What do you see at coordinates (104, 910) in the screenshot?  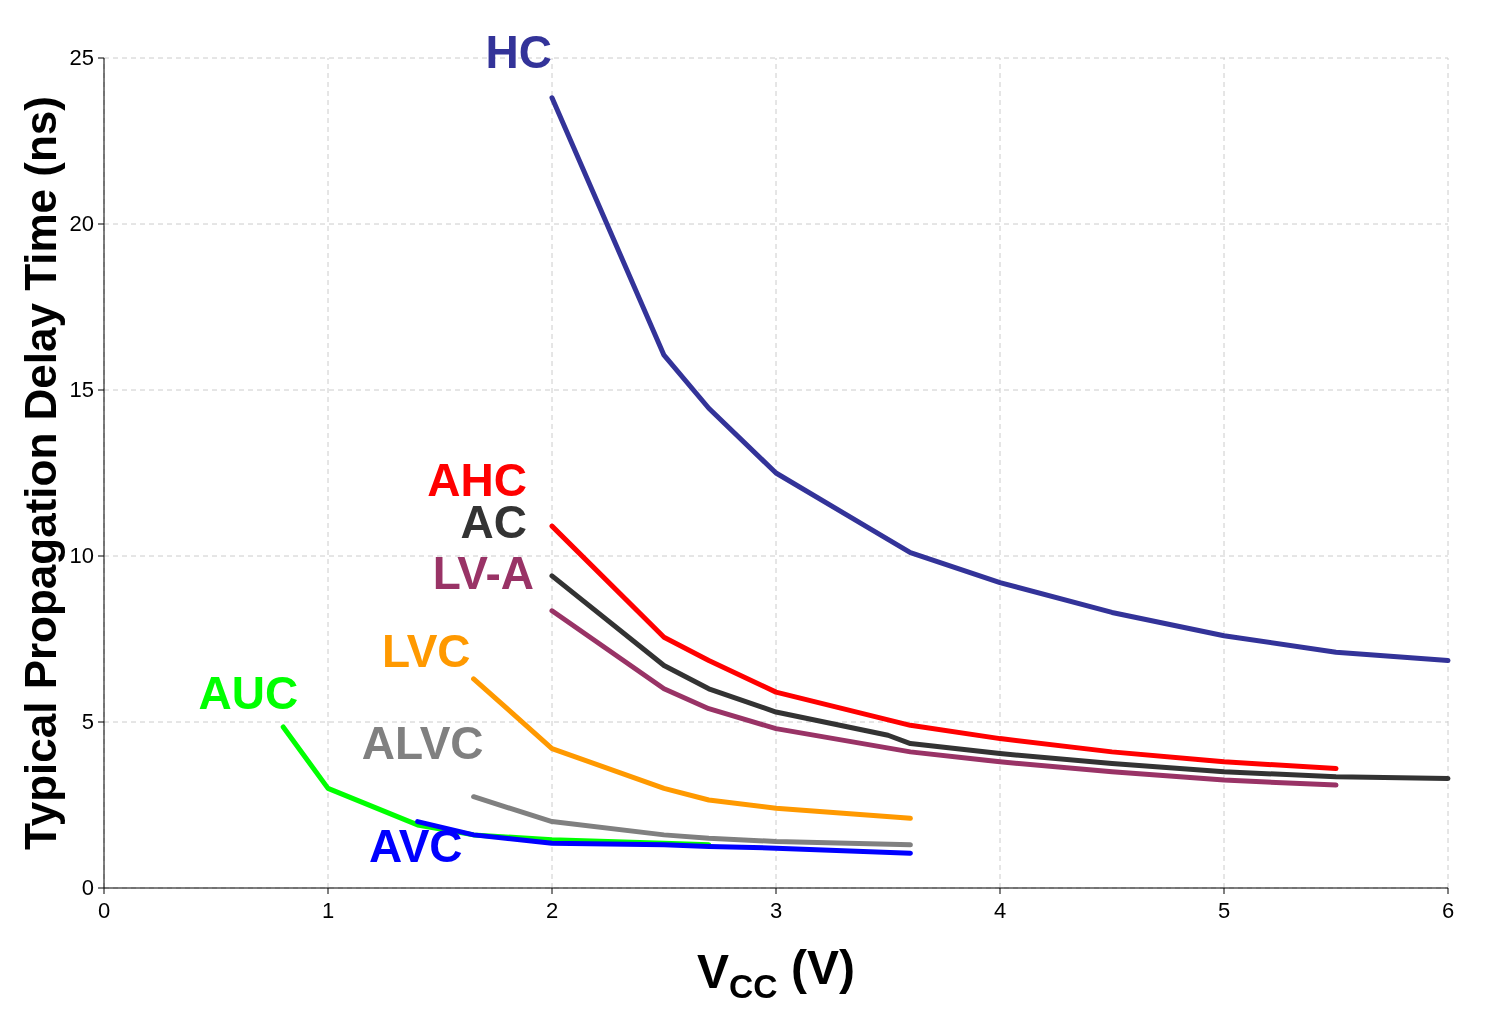 I see `x-tick-label: 0` at bounding box center [104, 910].